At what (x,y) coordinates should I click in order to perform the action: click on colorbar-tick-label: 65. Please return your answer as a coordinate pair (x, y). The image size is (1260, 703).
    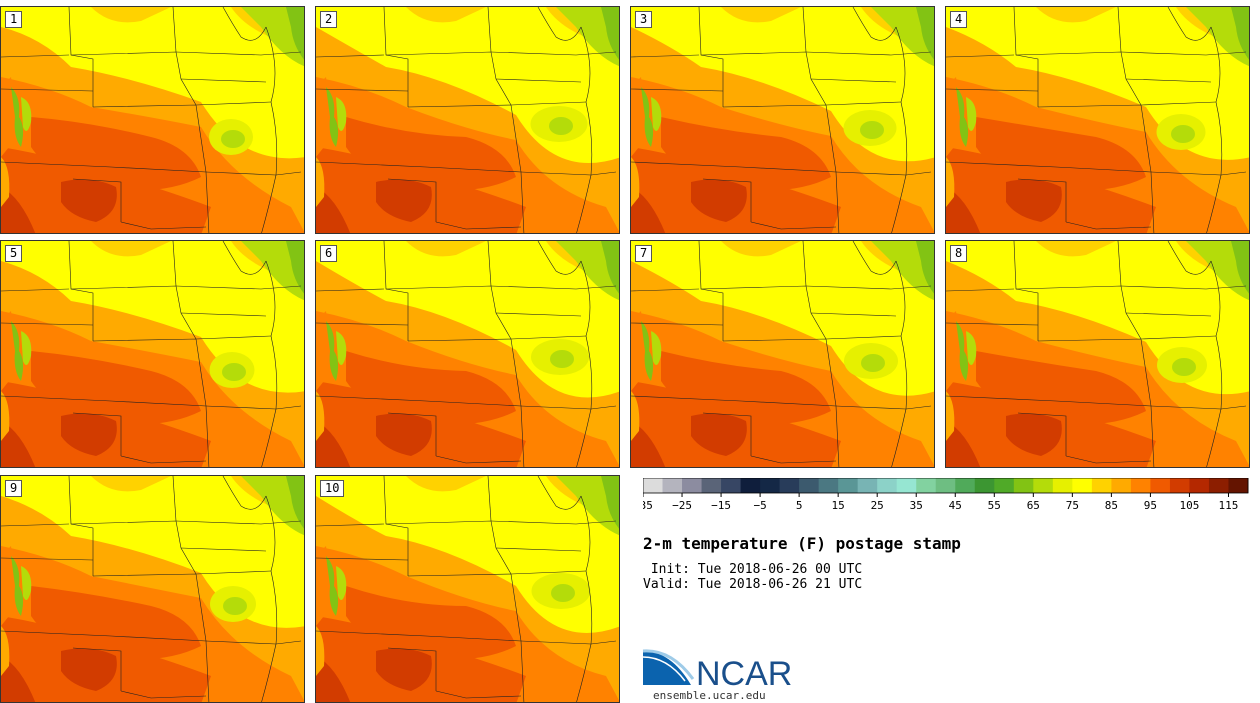
    Looking at the image, I should click on (1033, 505).